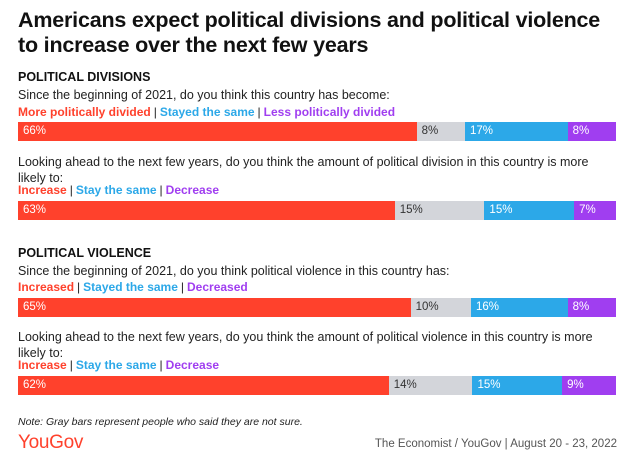  What do you see at coordinates (217, 131) in the screenshot?
I see `bar-segment: 66%` at bounding box center [217, 131].